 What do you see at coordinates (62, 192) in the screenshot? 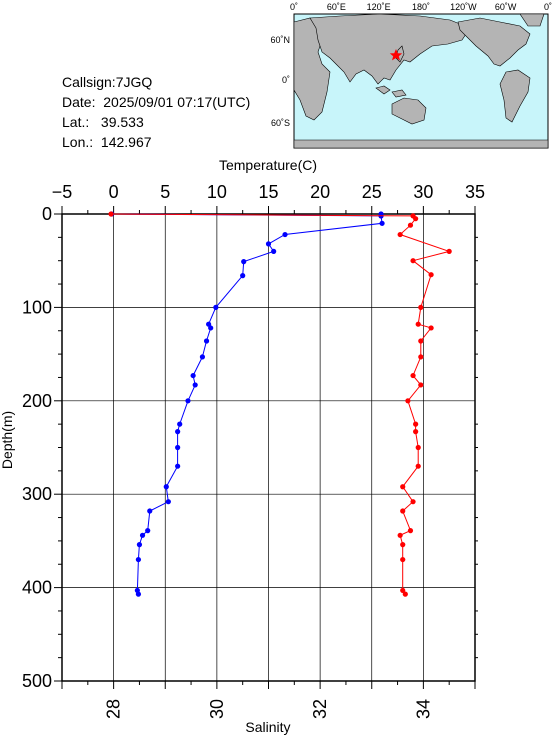
I see `temperature-tick-label: −5` at bounding box center [62, 192].